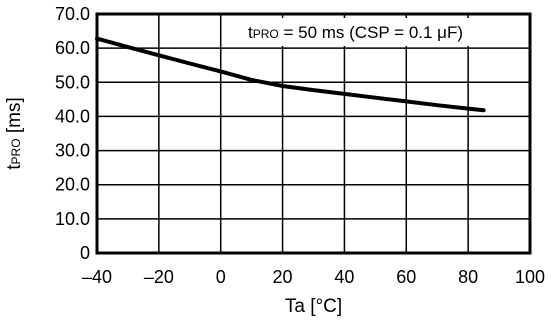 The image size is (551, 322). Describe the element at coordinates (14, 133) in the screenshot. I see `y-axis-label: tPRO [ms]` at that location.